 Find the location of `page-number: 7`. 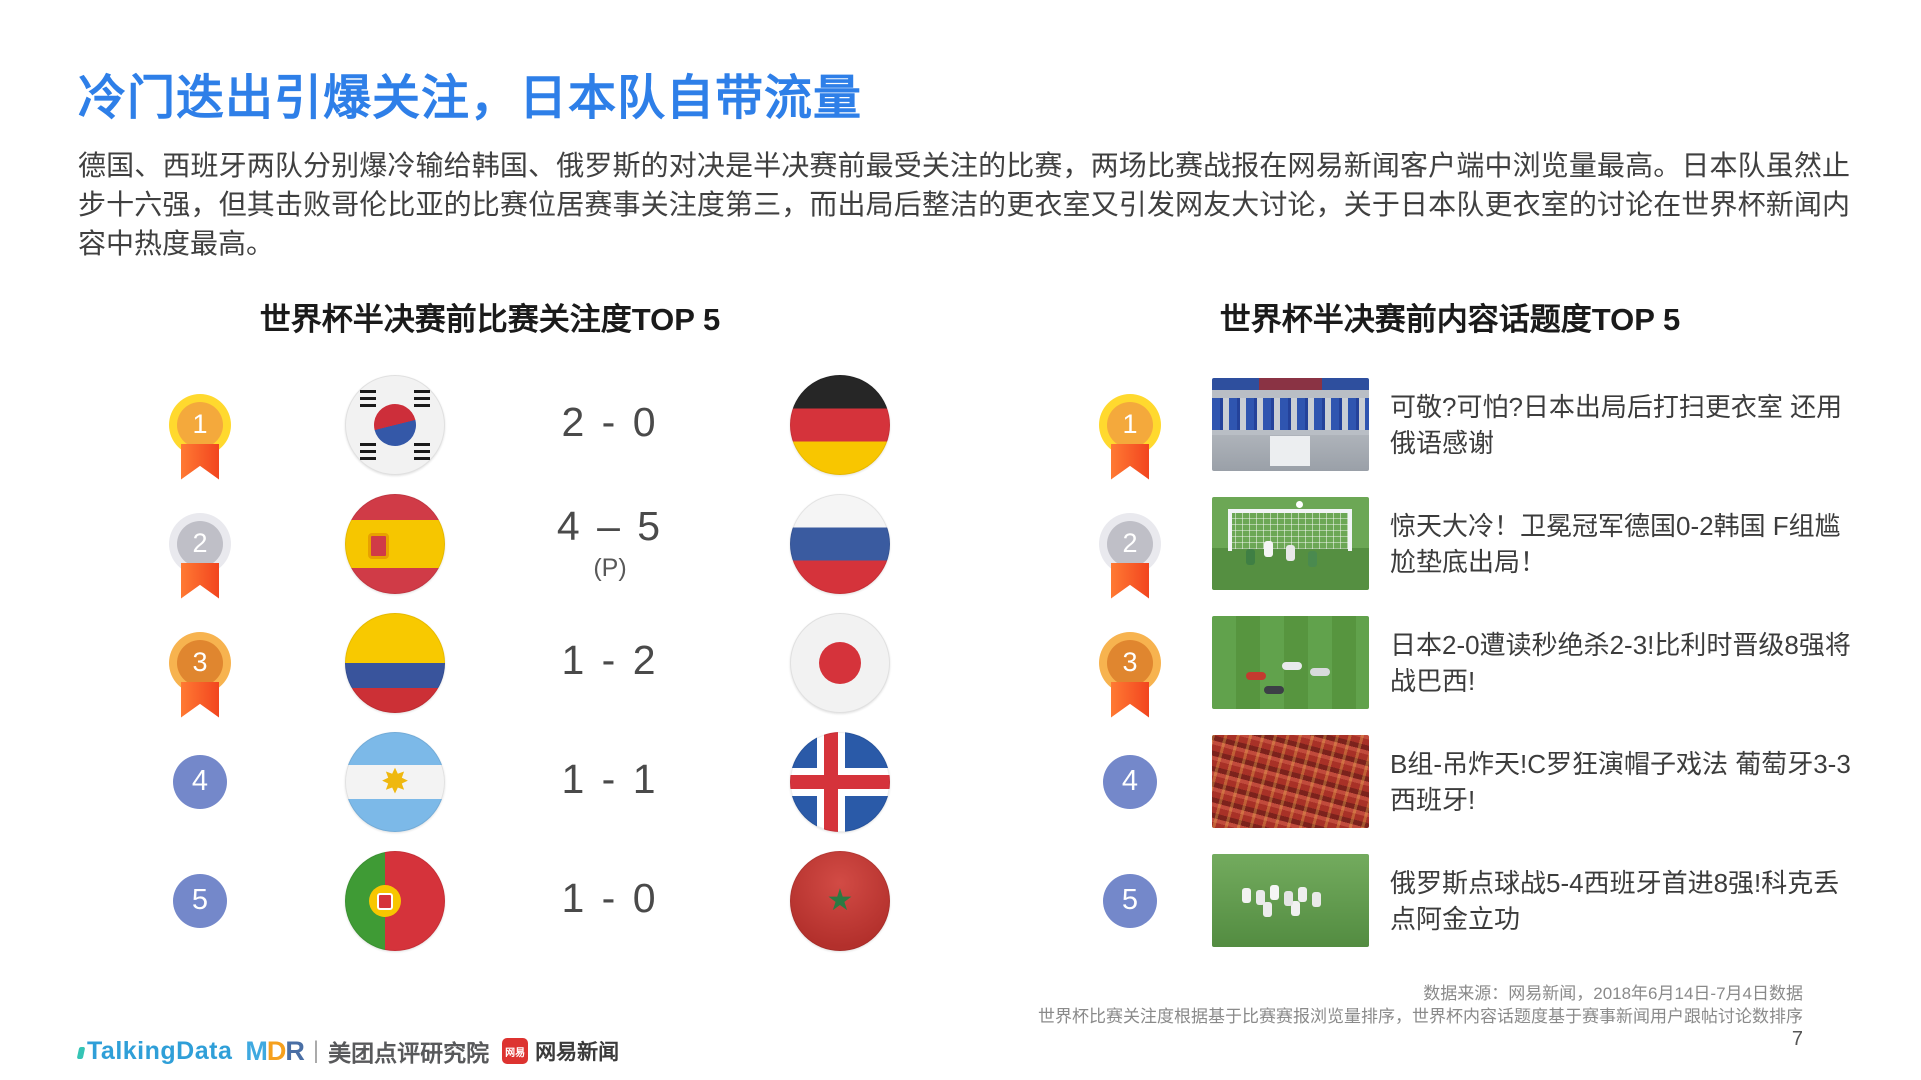

page-number: 7 is located at coordinates (1797, 1039).